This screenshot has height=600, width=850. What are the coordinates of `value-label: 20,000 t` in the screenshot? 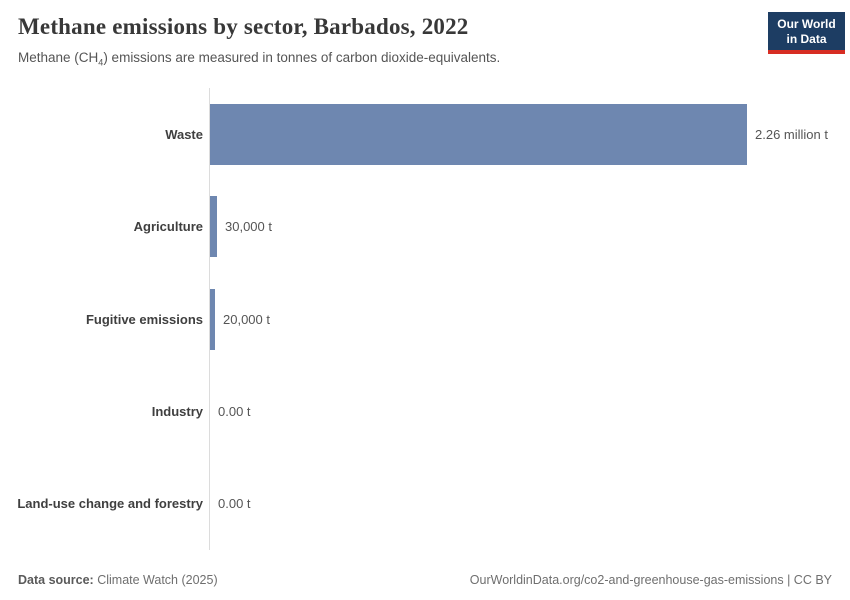 It's located at (246, 319).